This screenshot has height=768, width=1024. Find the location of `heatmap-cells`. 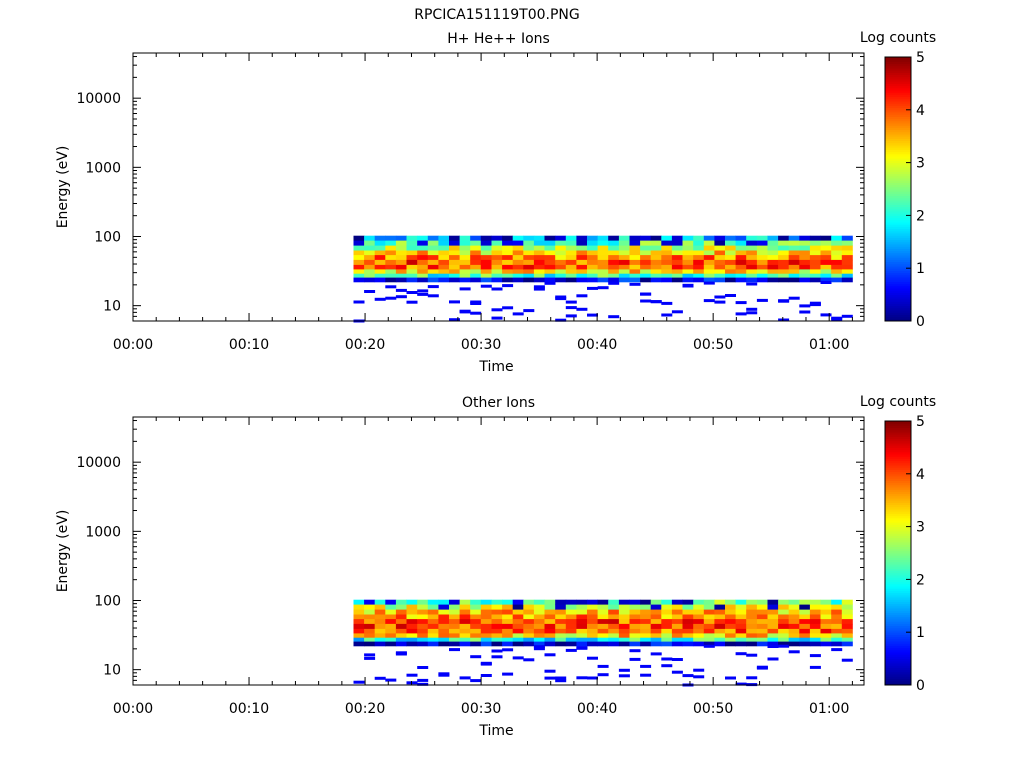

heatmap-cells is located at coordinates (603, 279).